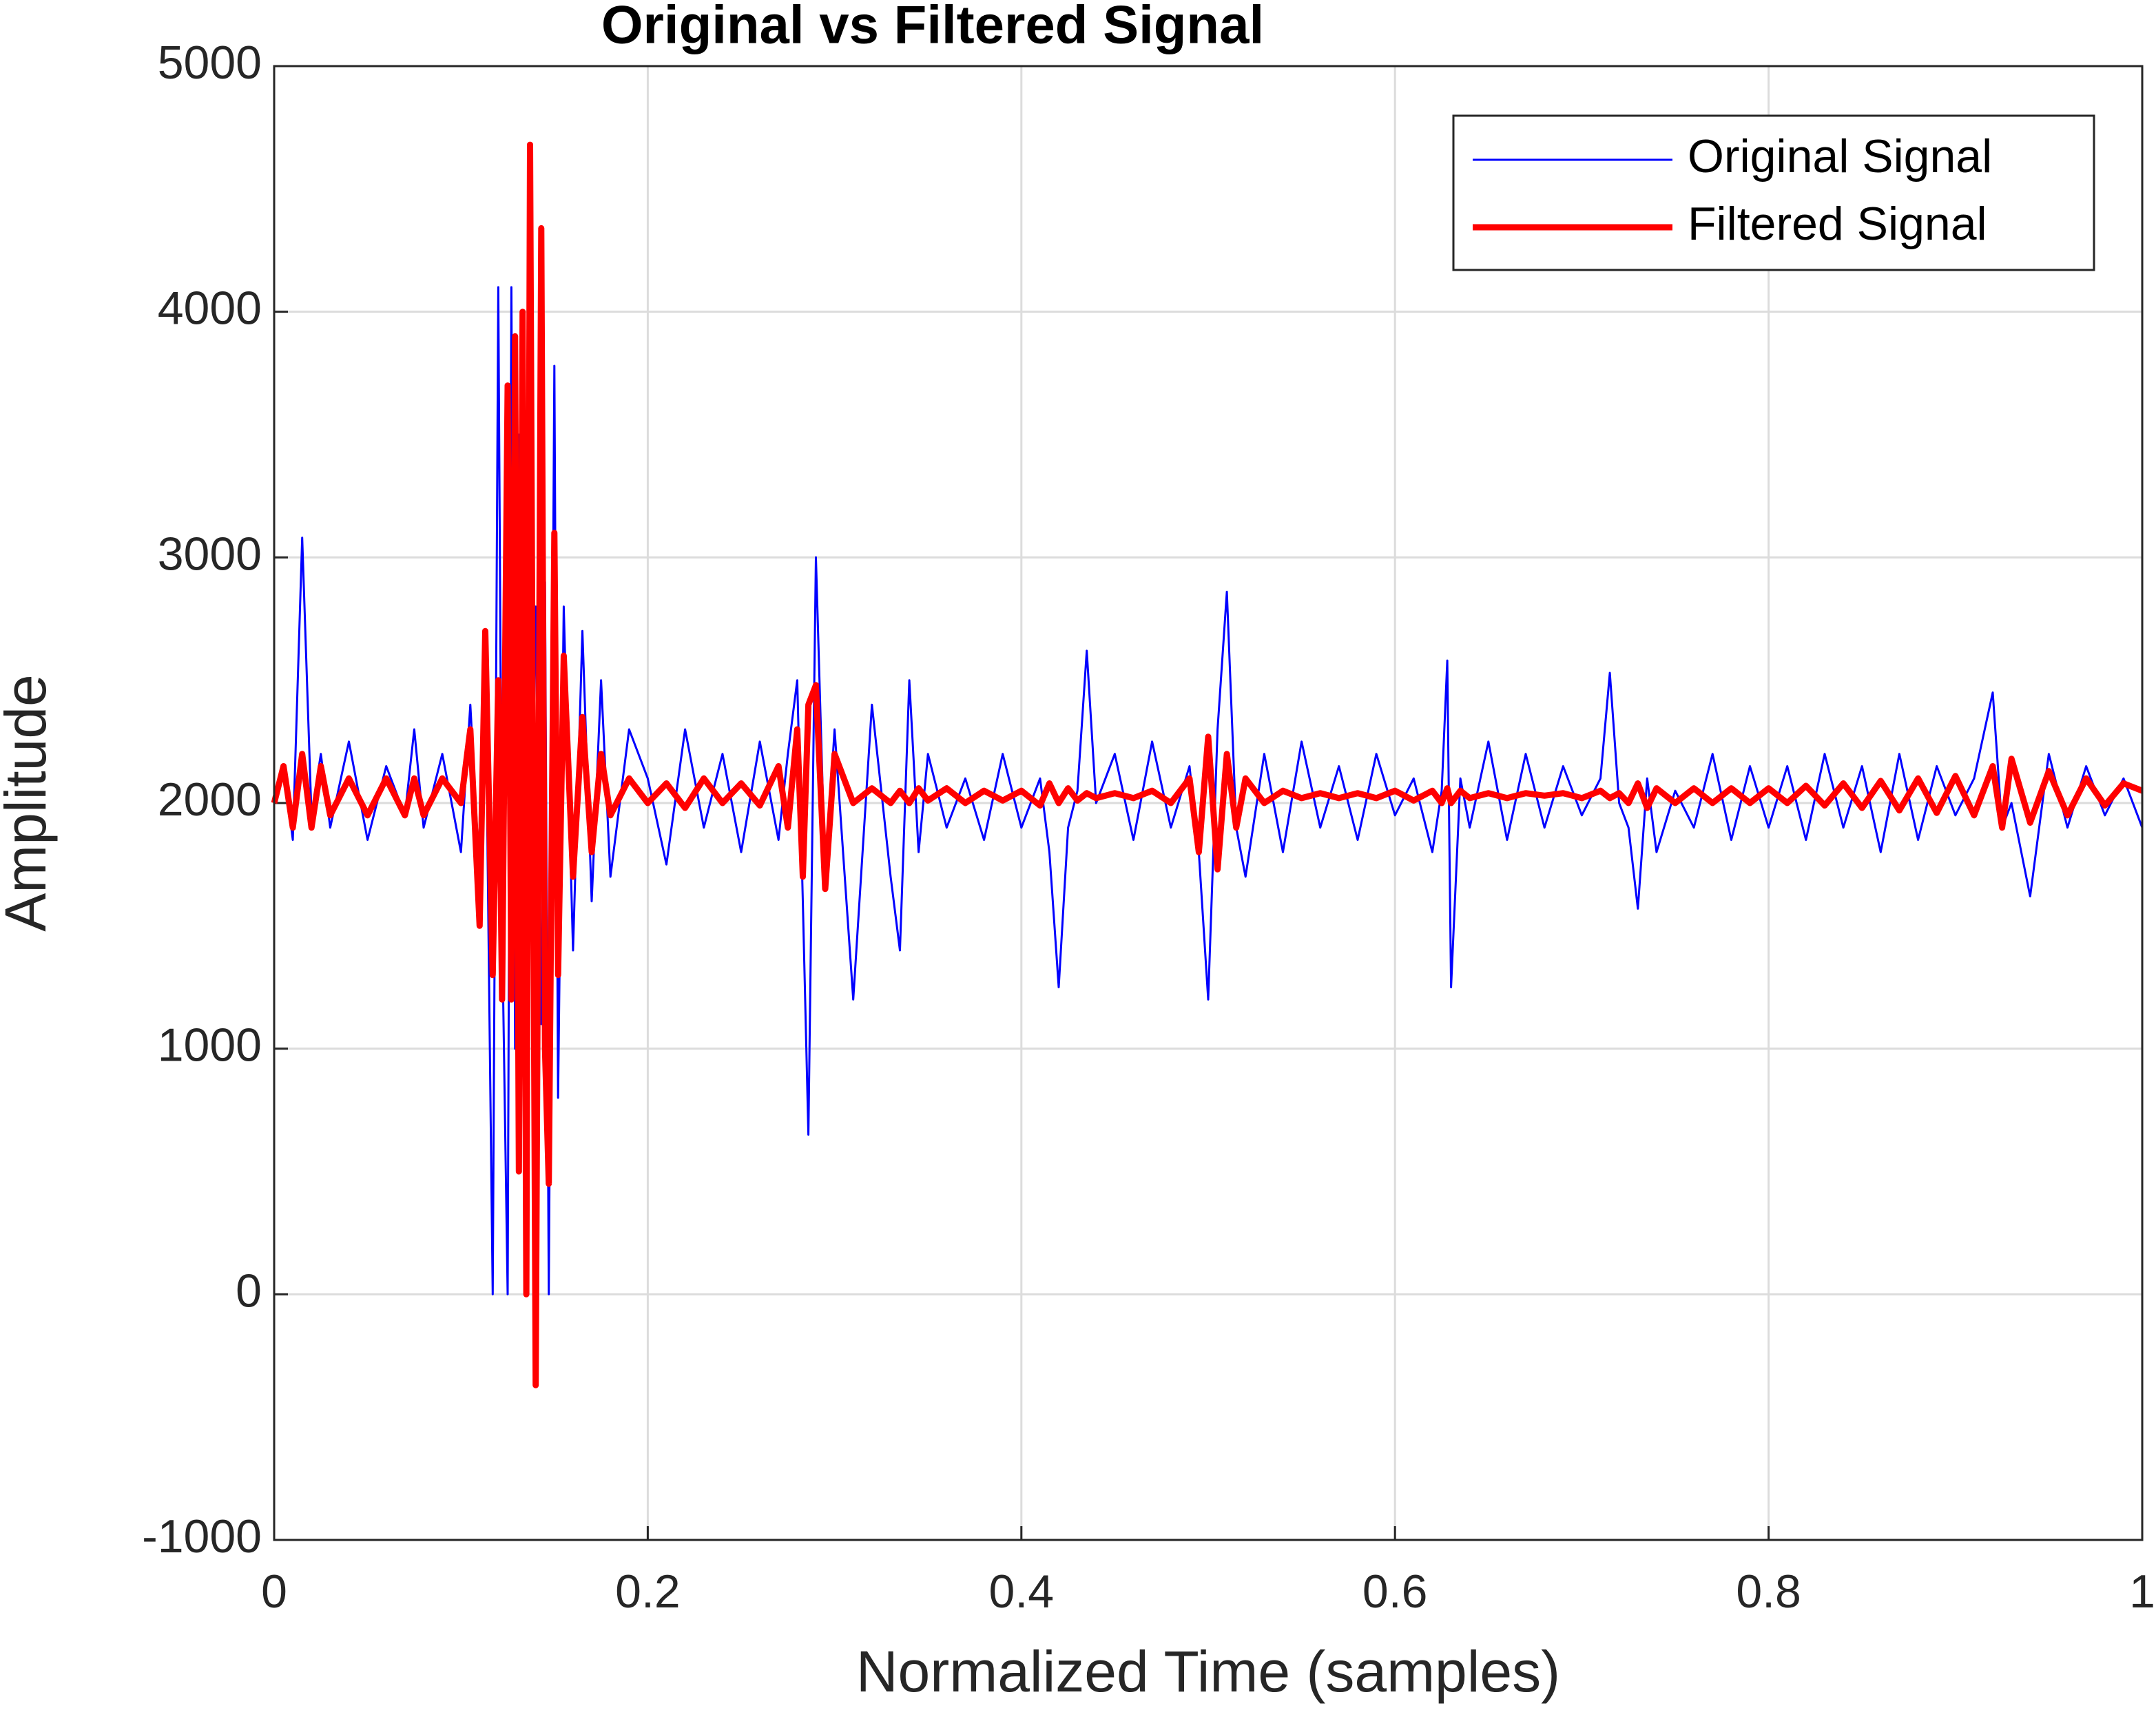 The width and height of the screenshot is (2156, 1719). I want to click on x-tick-label: 0.6, so click(1395, 1591).